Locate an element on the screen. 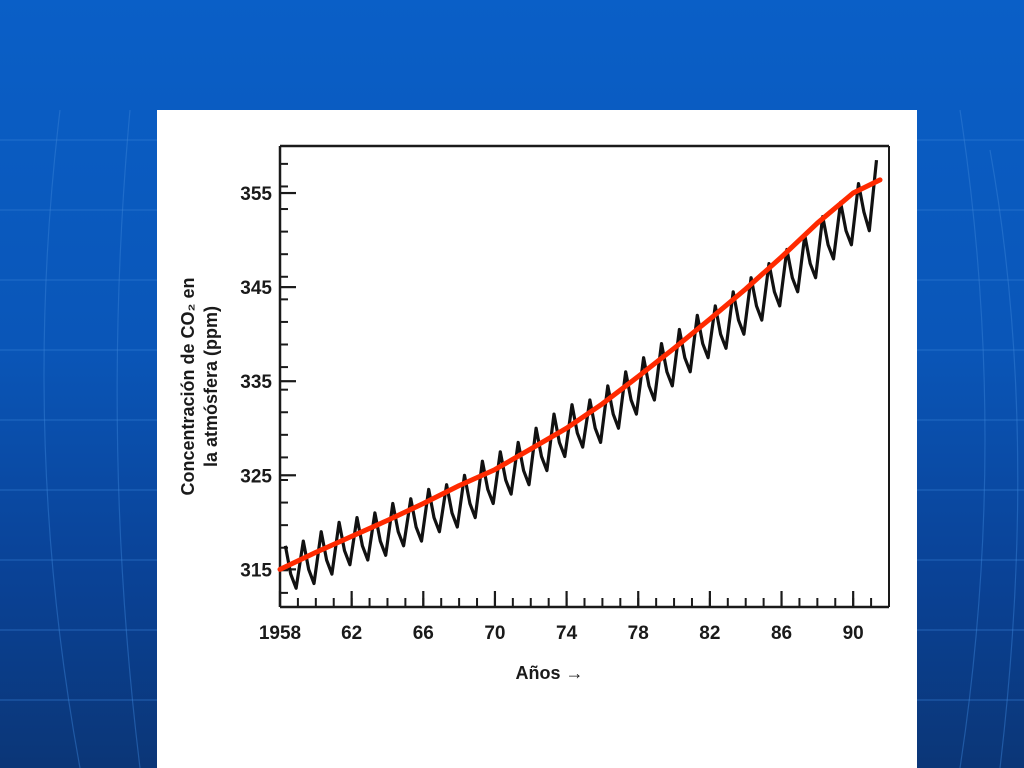 Image resolution: width=1024 pixels, height=768 pixels. y-tick-label: 335 is located at coordinates (256, 382).